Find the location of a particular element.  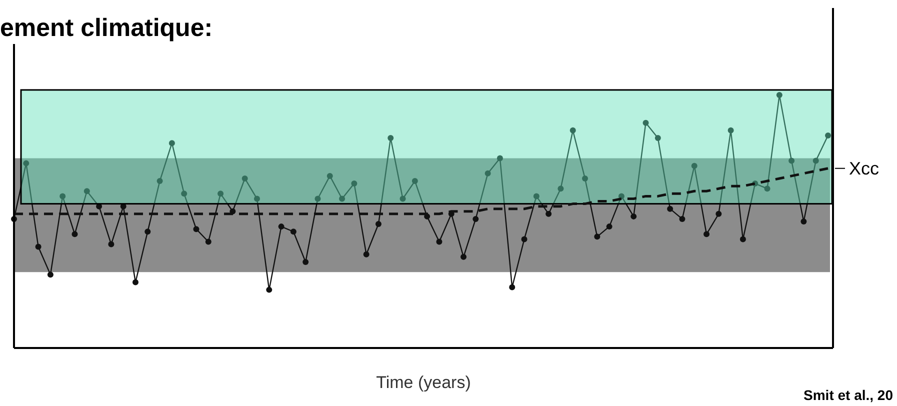

text: Smit et al., 20 is located at coordinates (849, 395).